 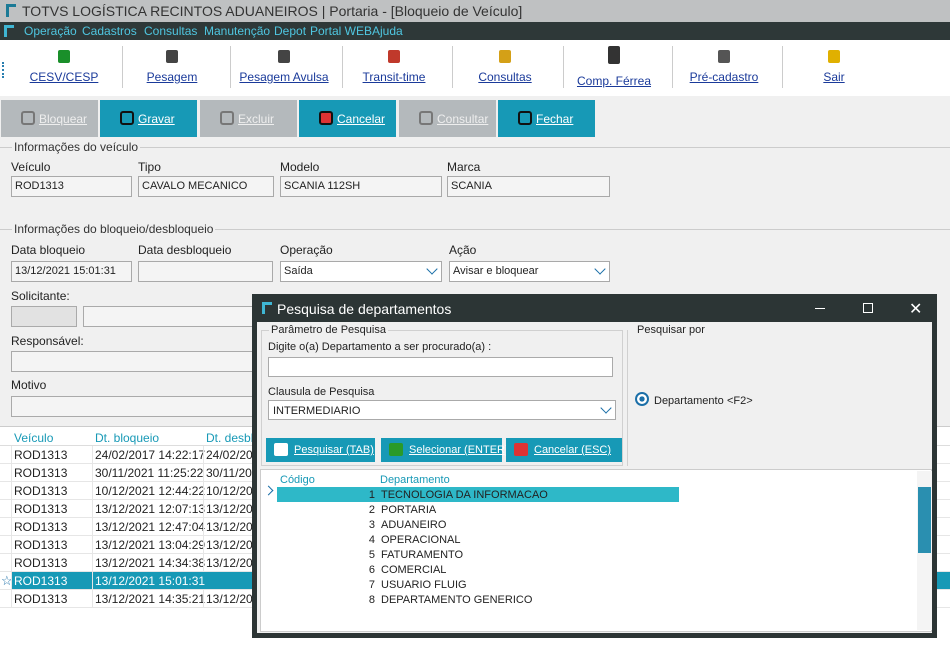 What do you see at coordinates (442, 410) in the screenshot?
I see `dropdown: INTERMEDIARIO` at bounding box center [442, 410].